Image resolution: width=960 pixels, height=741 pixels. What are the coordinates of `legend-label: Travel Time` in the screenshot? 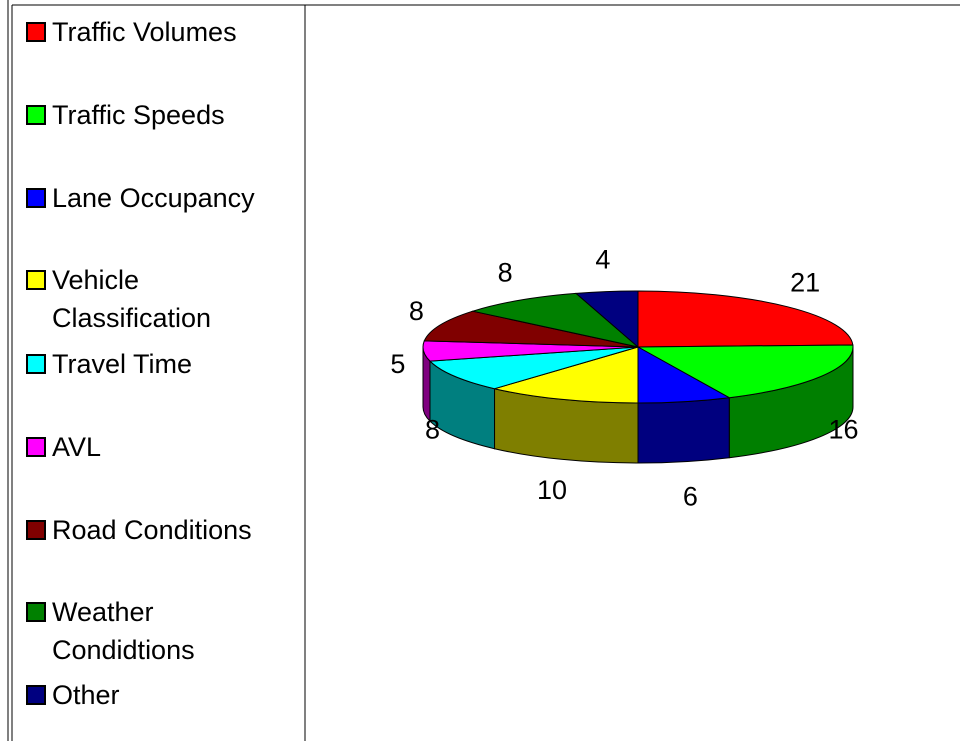 It's located at (122, 364).